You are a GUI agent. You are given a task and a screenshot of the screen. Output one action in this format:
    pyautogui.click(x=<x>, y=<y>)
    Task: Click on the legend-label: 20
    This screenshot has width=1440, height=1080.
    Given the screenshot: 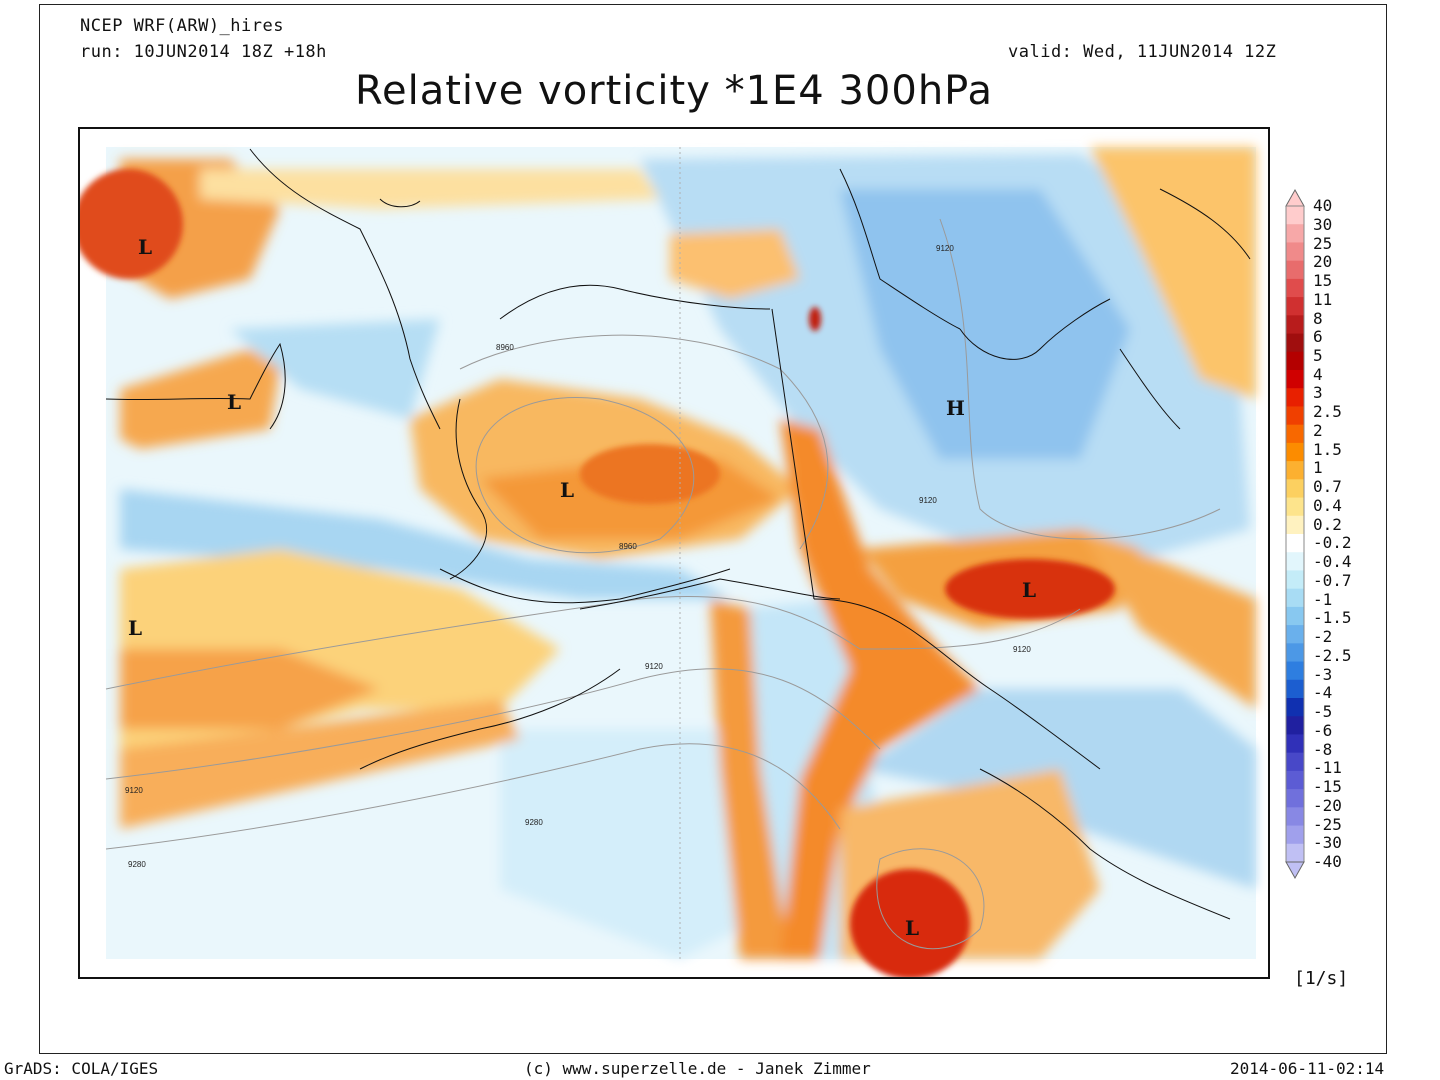 What is the action you would take?
    pyautogui.click(x=1323, y=262)
    